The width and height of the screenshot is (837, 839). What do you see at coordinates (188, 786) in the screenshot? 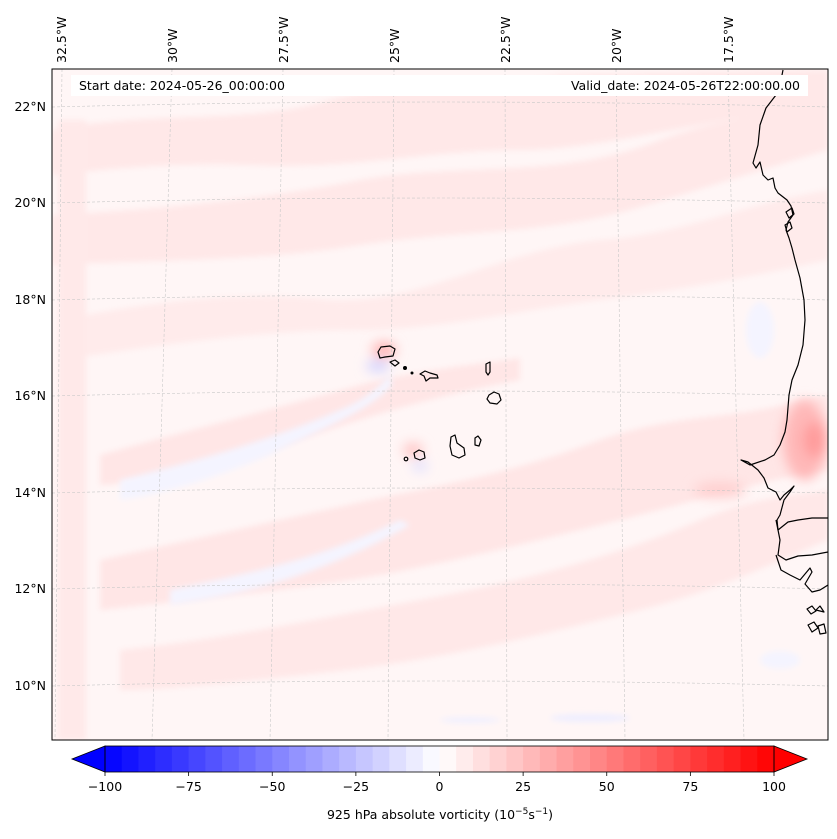
I see `colorbar-tick-label: −75` at bounding box center [188, 786].